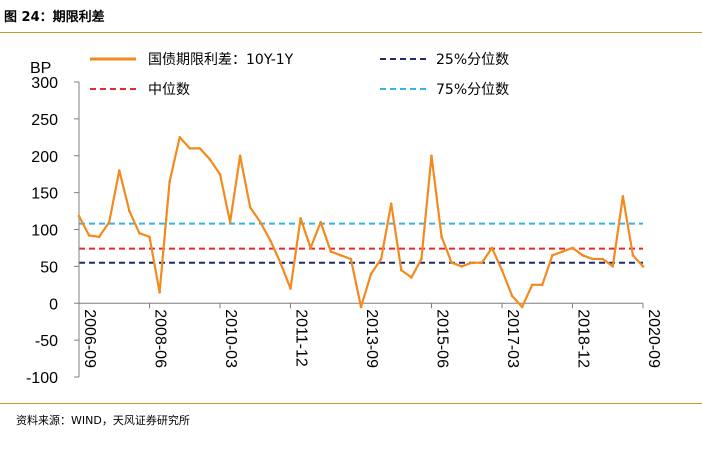 Image resolution: width=702 pixels, height=452 pixels. What do you see at coordinates (472, 60) in the screenshot?
I see `legend-label: 25%分位数` at bounding box center [472, 60].